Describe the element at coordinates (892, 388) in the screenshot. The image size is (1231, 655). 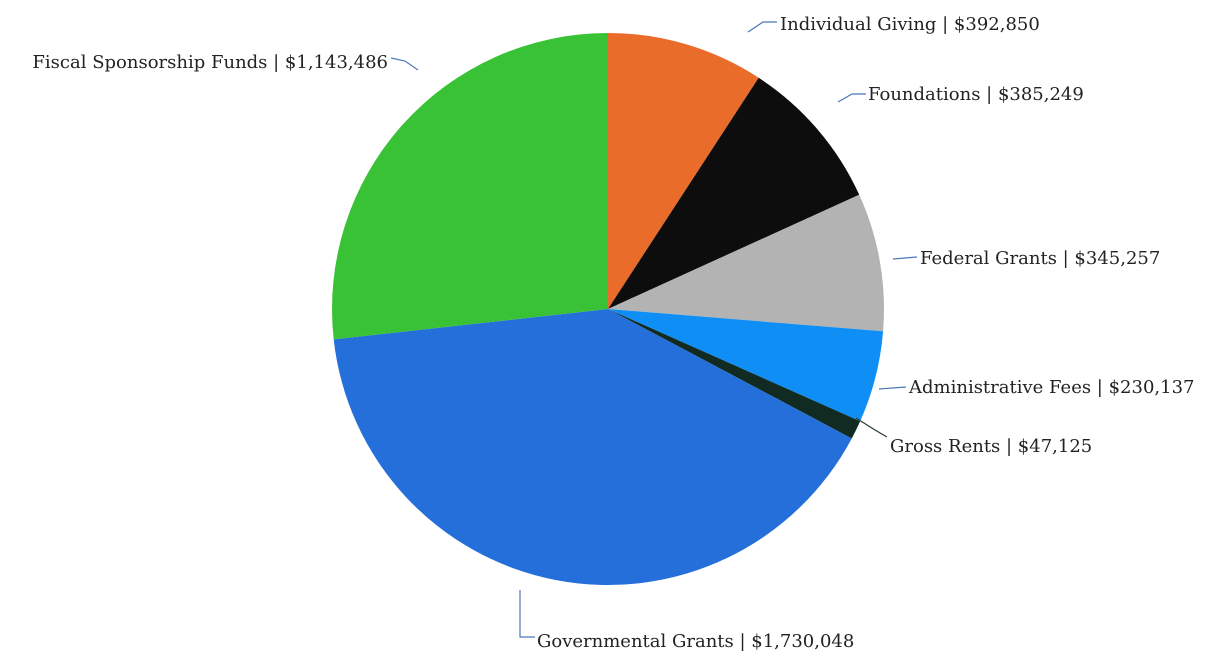
I see `leader-line-administrative-fees` at that location.